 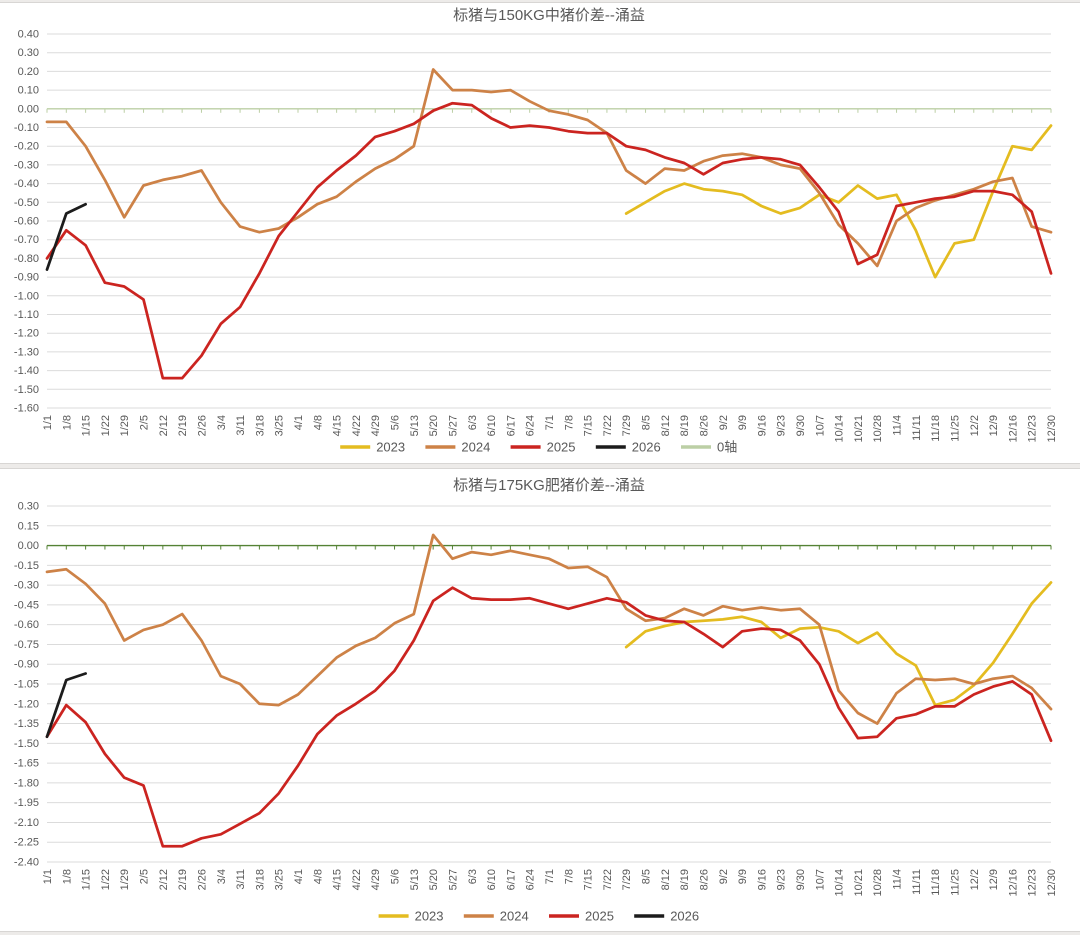 What do you see at coordinates (457, 447) in the screenshot?
I see `legend-item-2024: 2024` at bounding box center [457, 447].